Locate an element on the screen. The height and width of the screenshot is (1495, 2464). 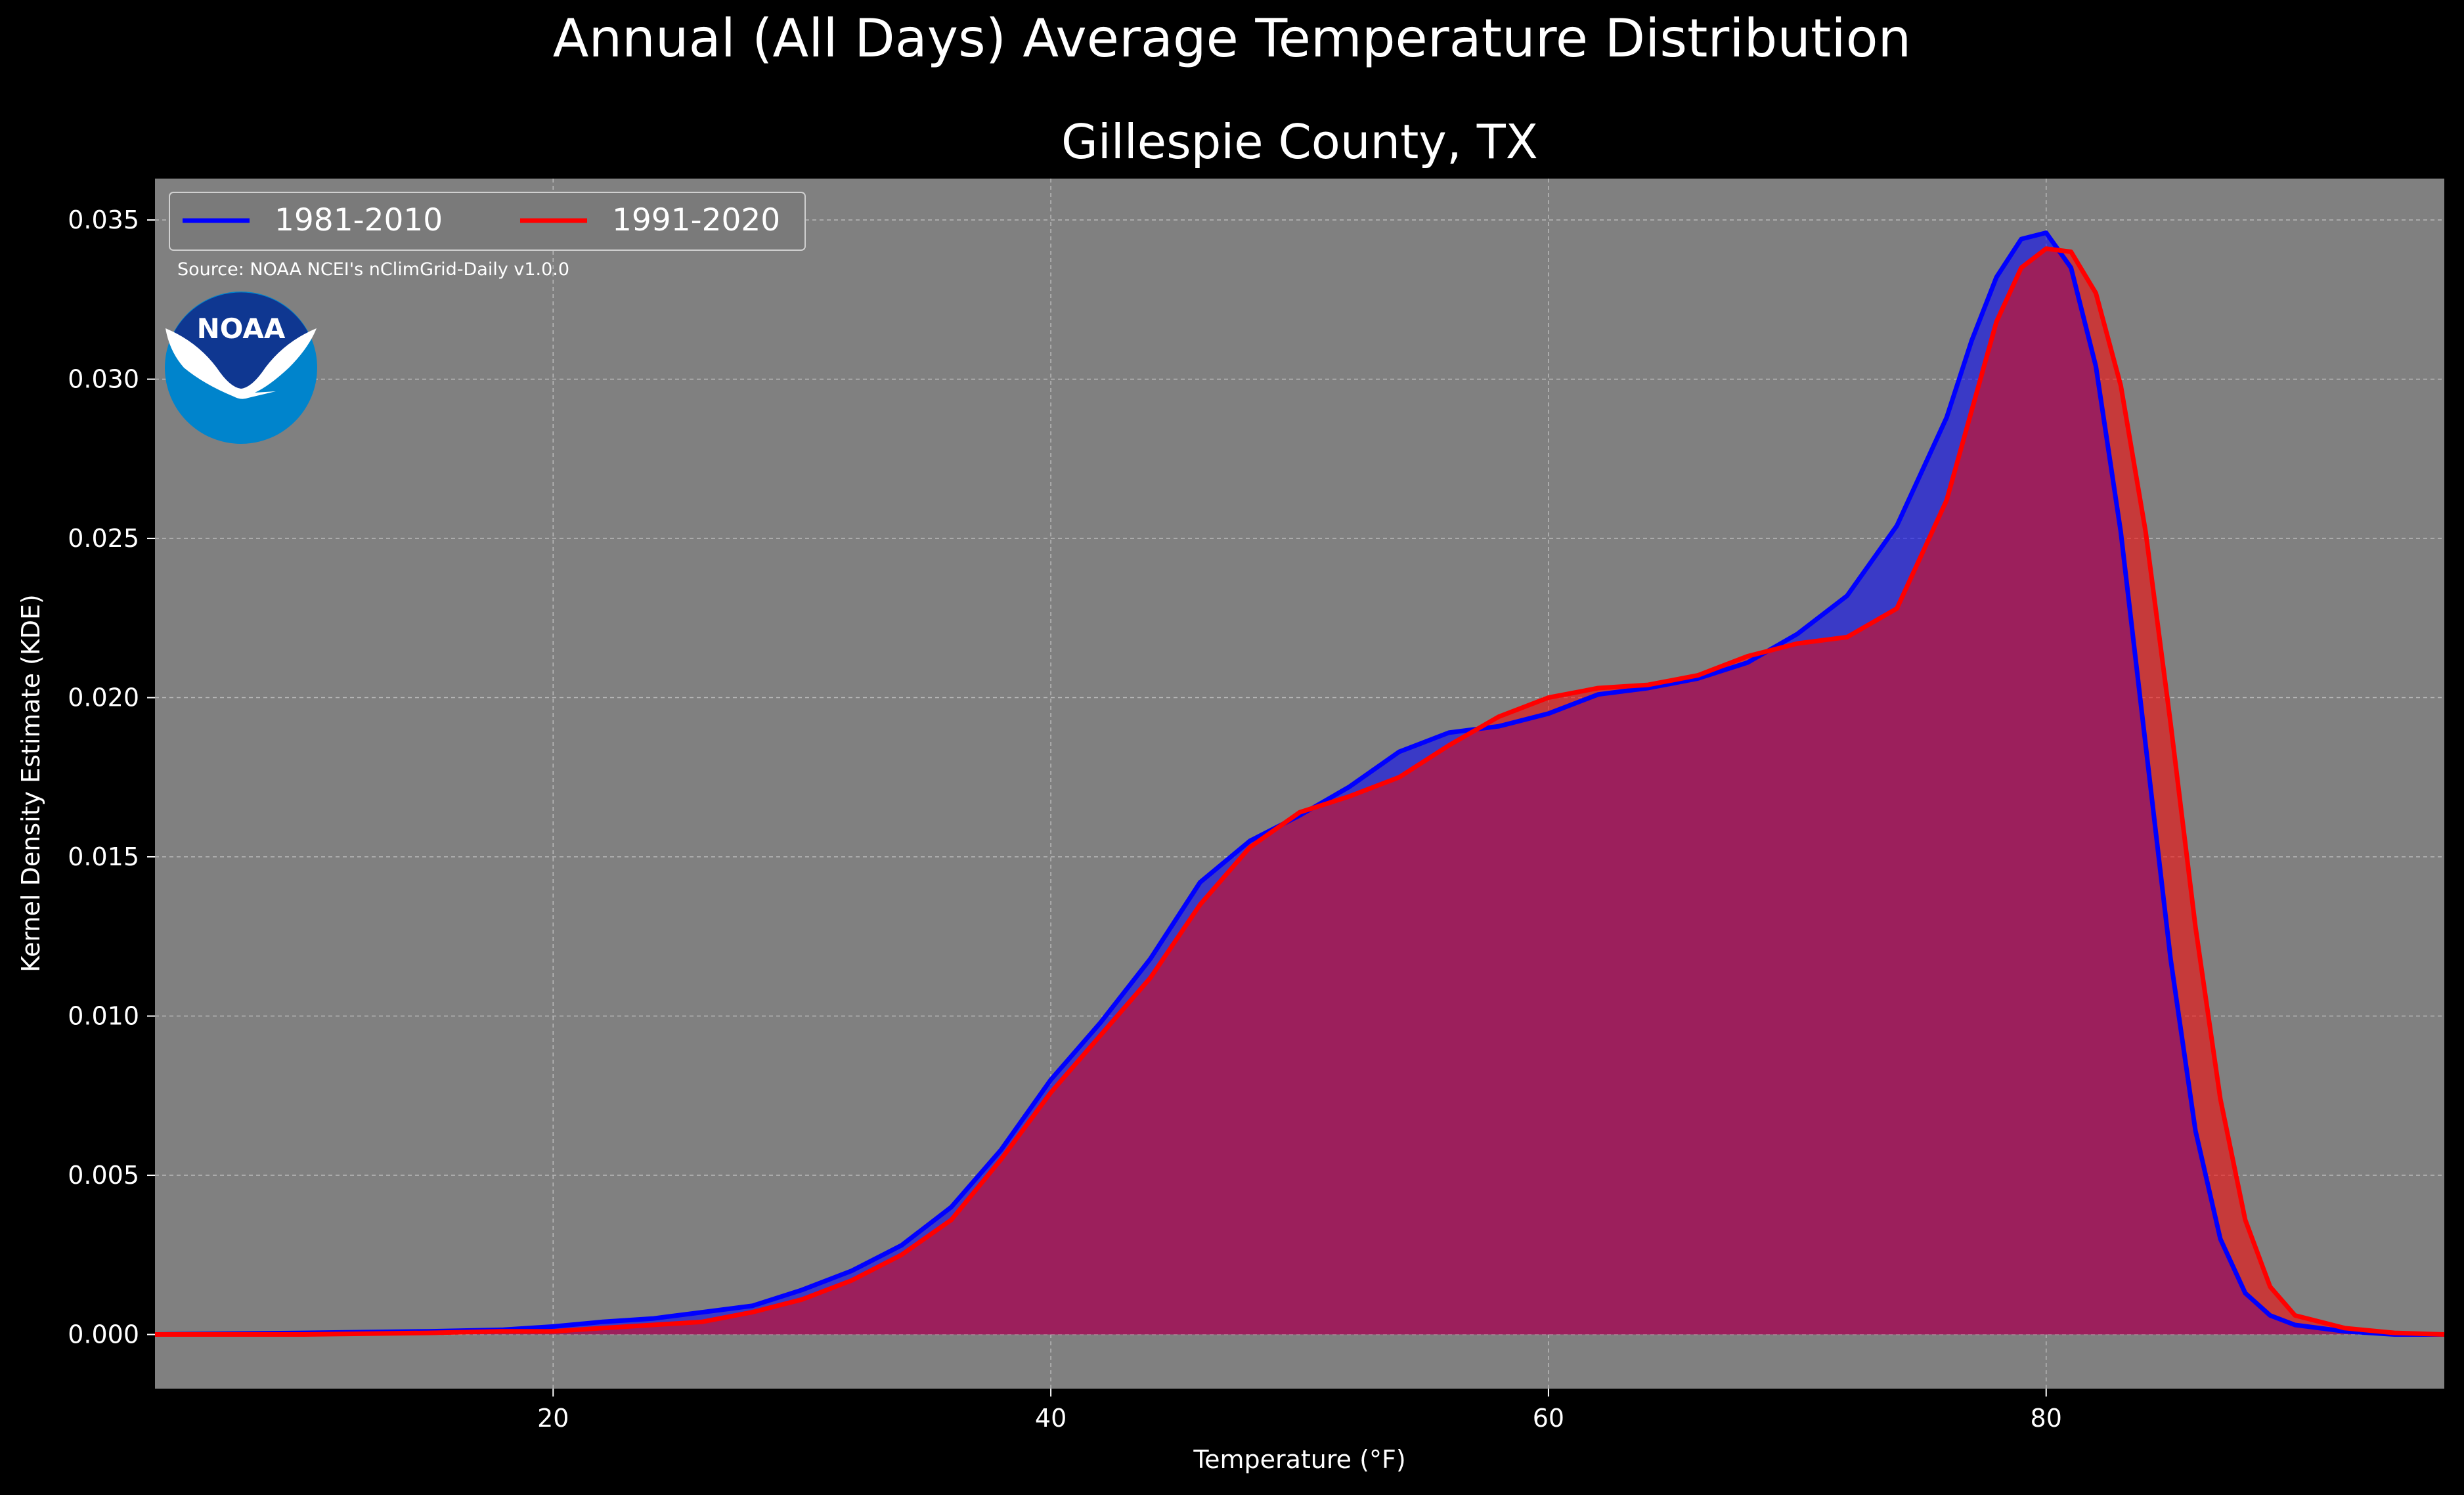
y-tick-label: 0.005 is located at coordinates (103, 1175).